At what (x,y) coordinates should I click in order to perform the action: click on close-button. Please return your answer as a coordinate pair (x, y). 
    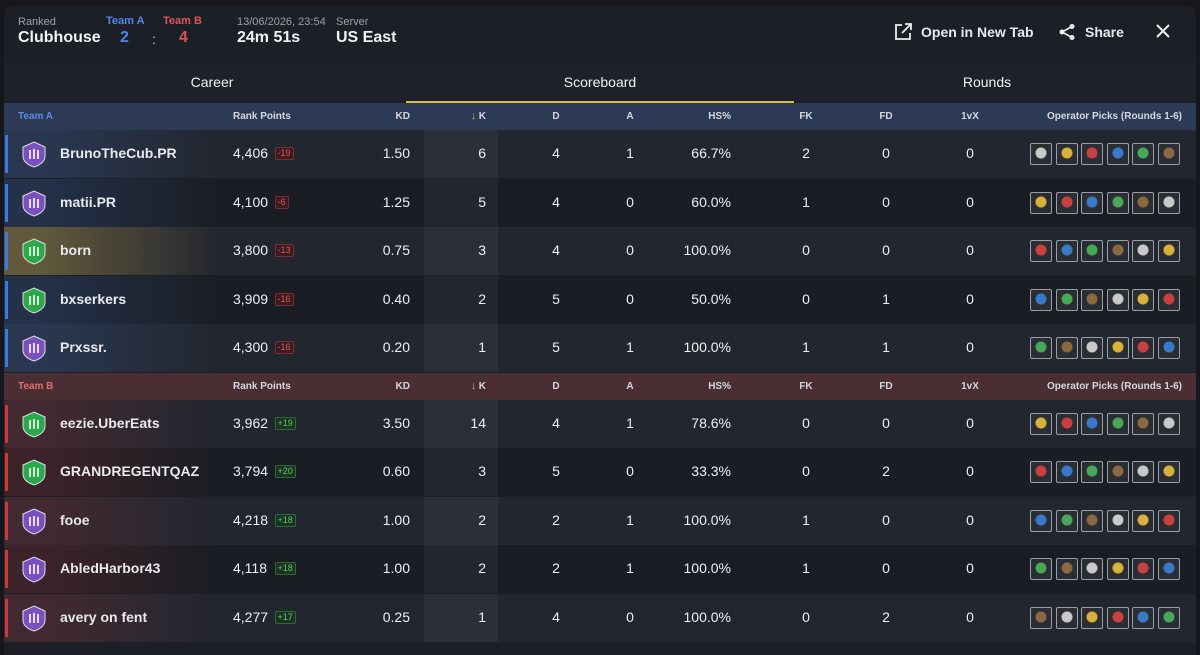
    Looking at the image, I should click on (1163, 31).